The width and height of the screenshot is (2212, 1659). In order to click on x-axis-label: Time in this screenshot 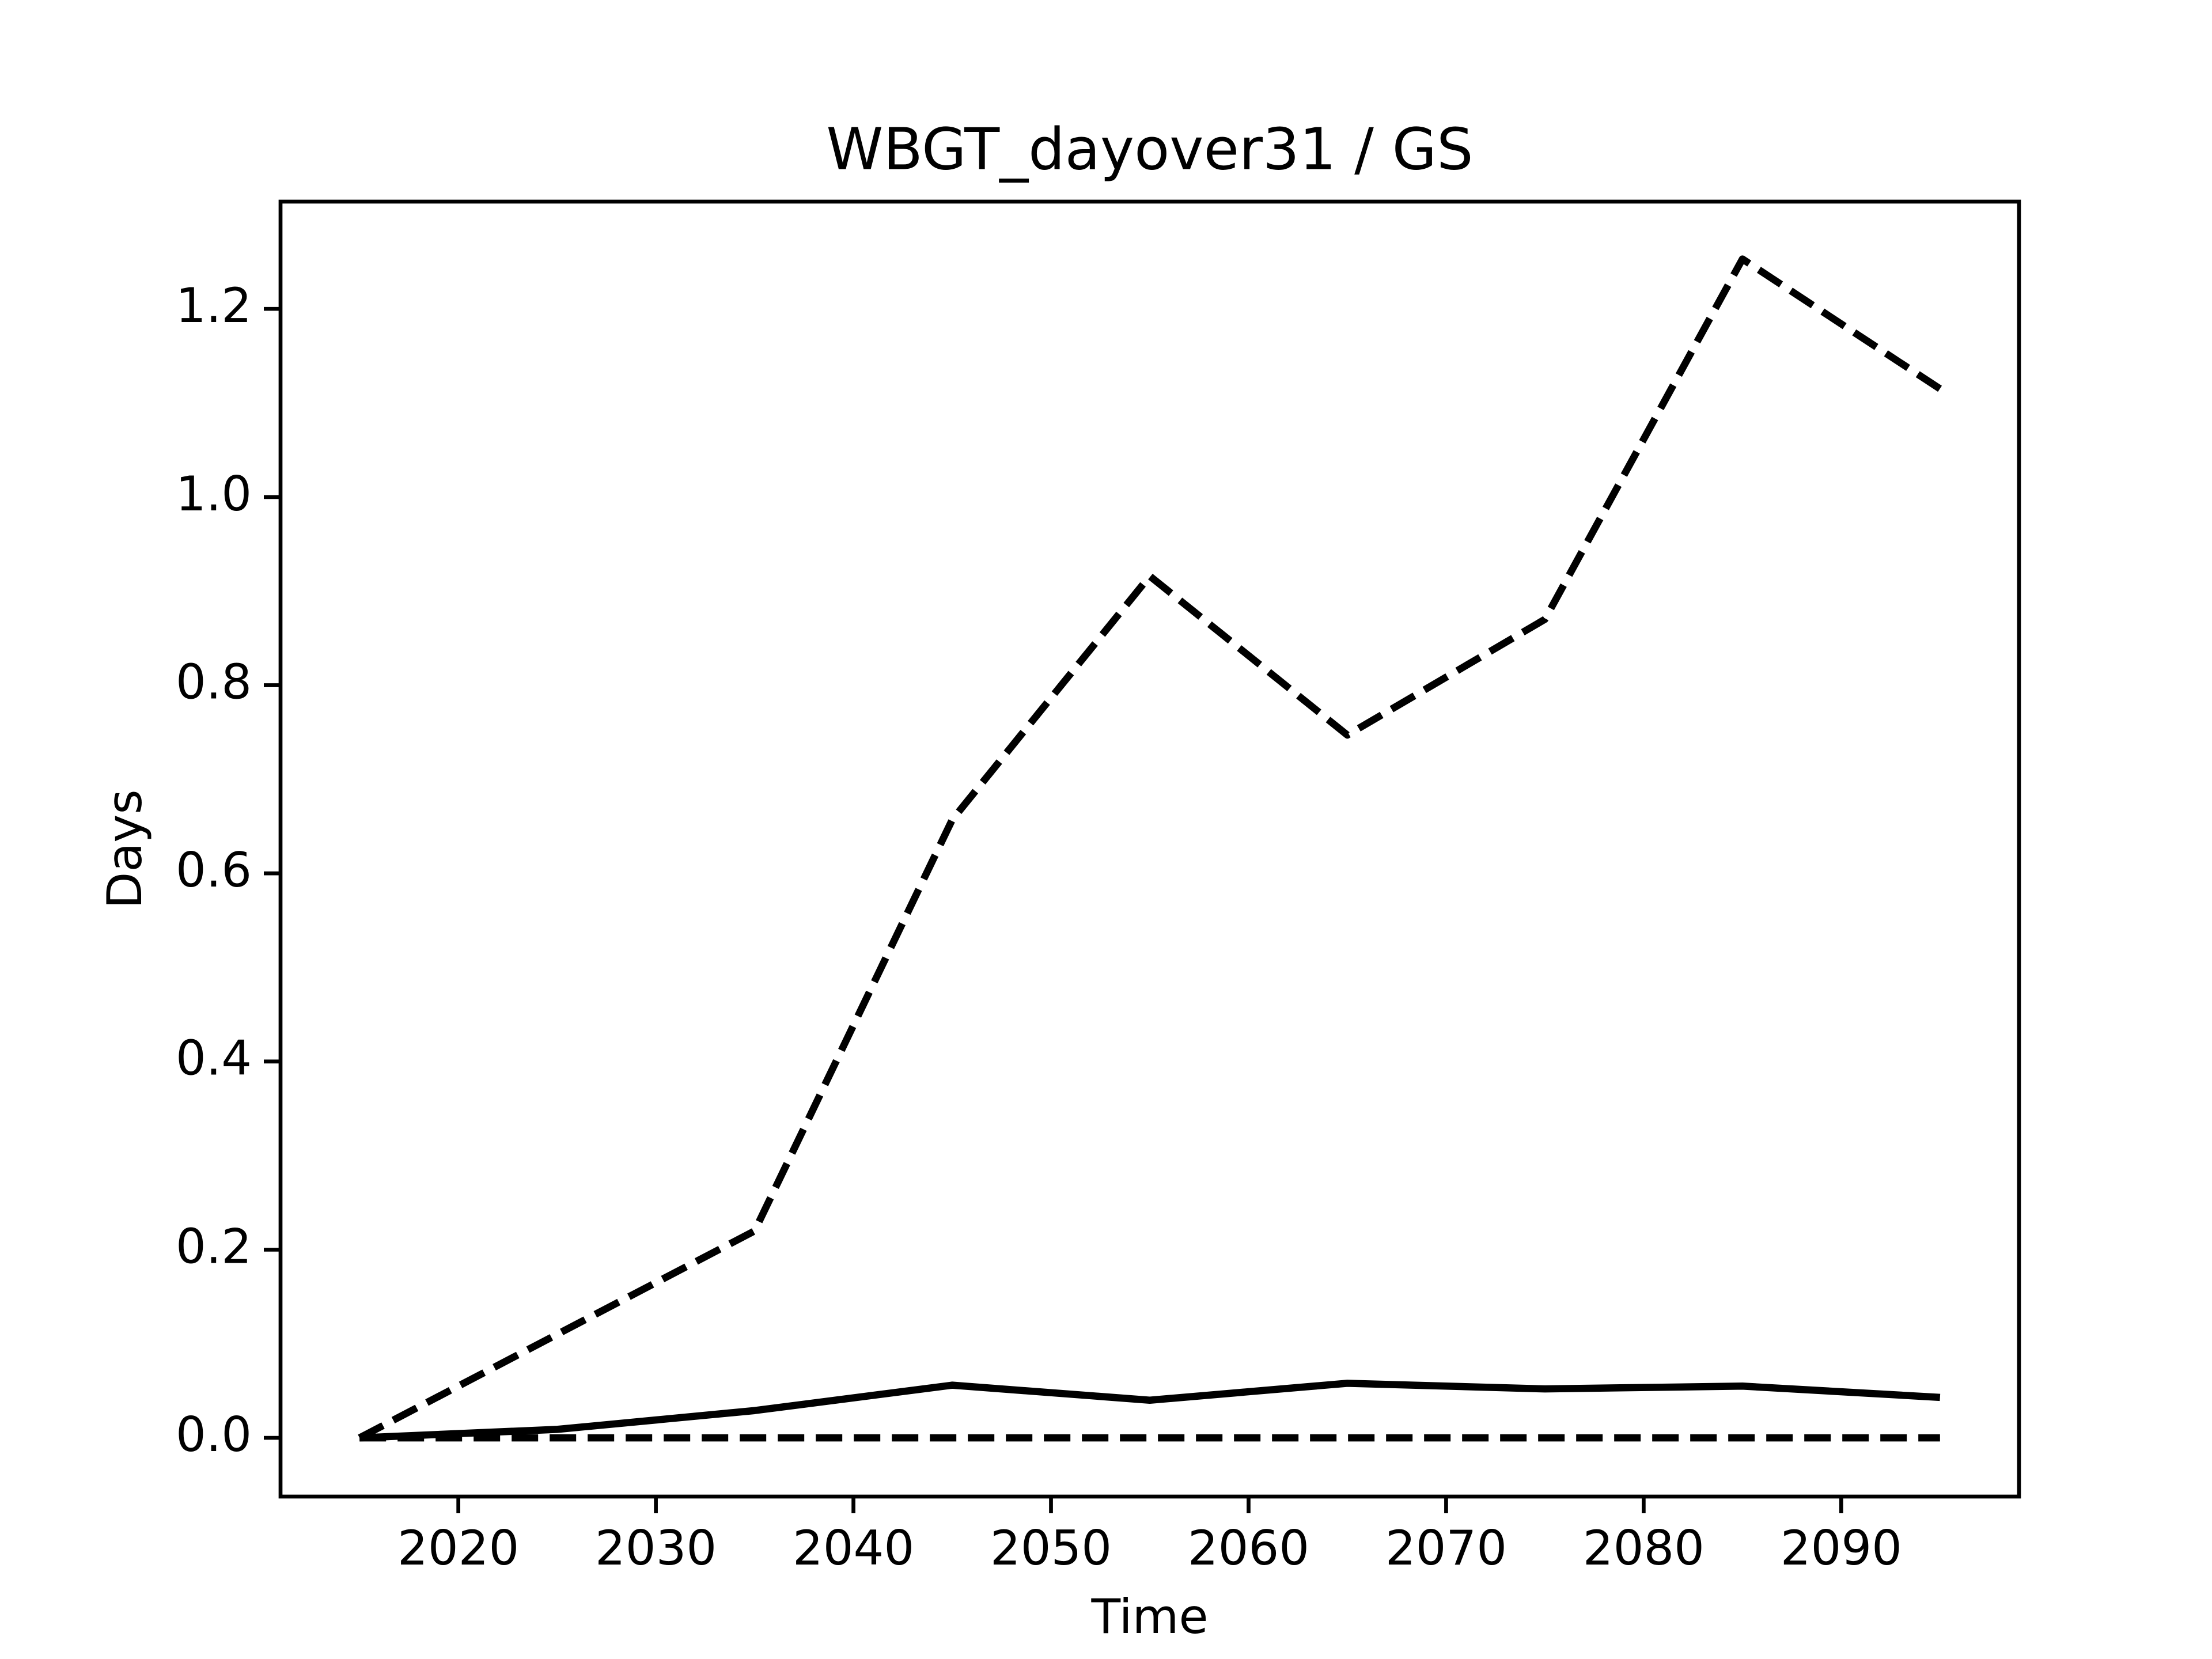, I will do `click(1149, 1617)`.